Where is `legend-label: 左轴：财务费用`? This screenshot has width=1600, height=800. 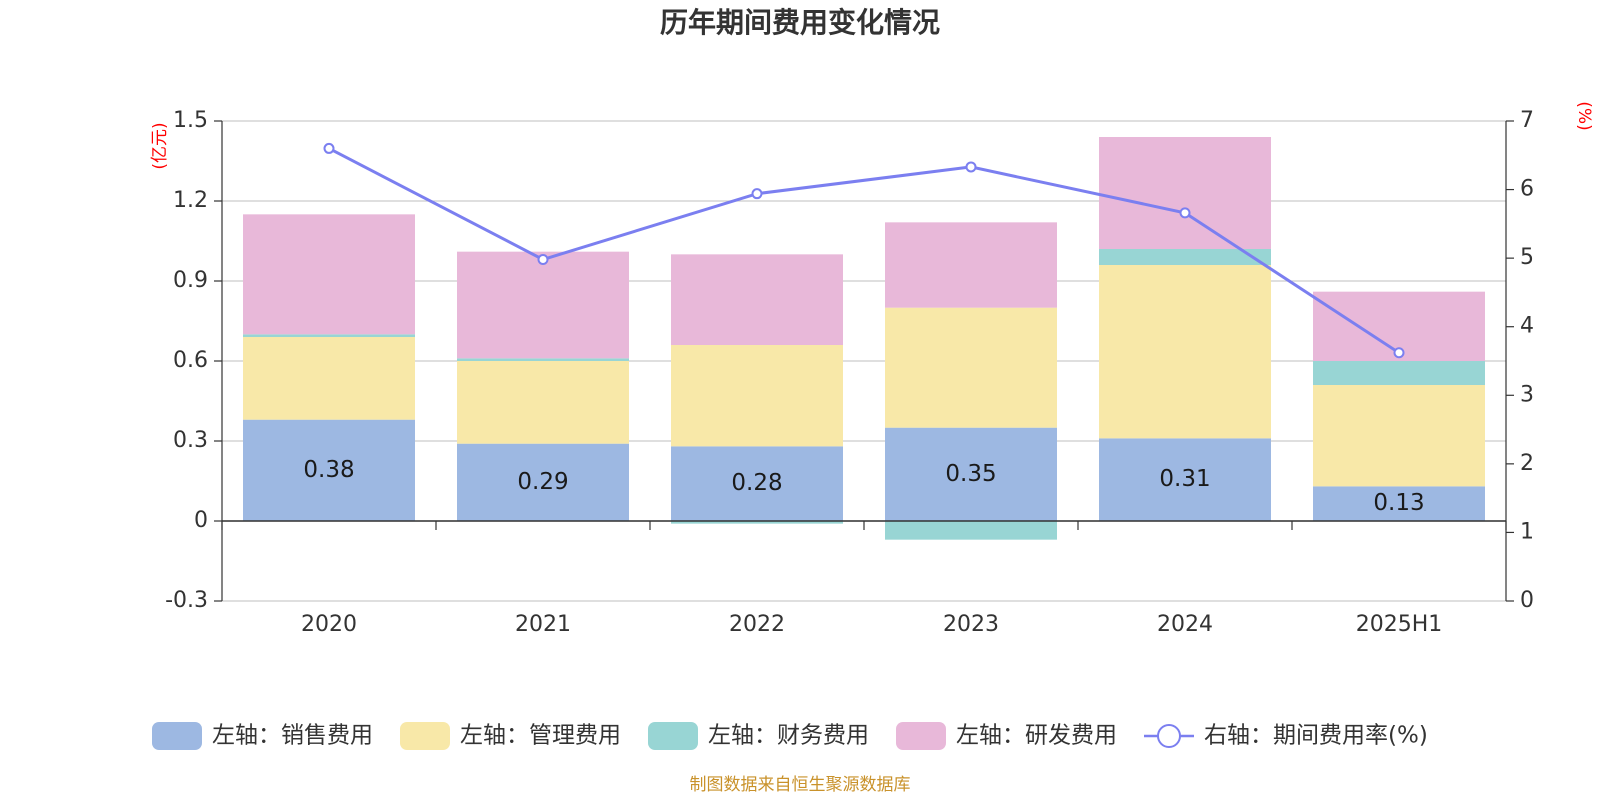 legend-label: 左轴：财务费用 is located at coordinates (788, 736).